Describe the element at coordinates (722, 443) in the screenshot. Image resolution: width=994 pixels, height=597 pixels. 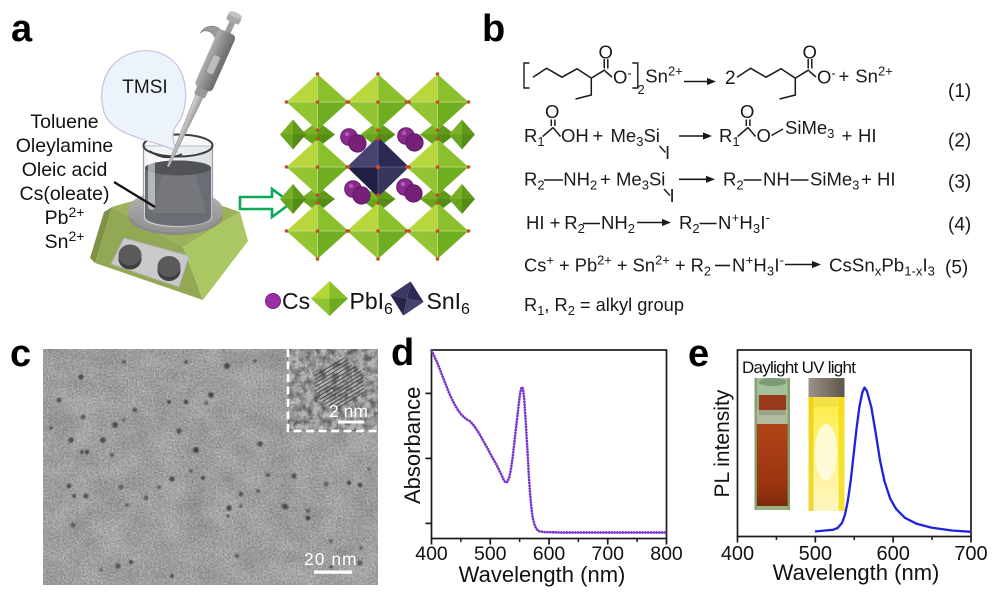
I see `svg-text: PL intensity` at that location.